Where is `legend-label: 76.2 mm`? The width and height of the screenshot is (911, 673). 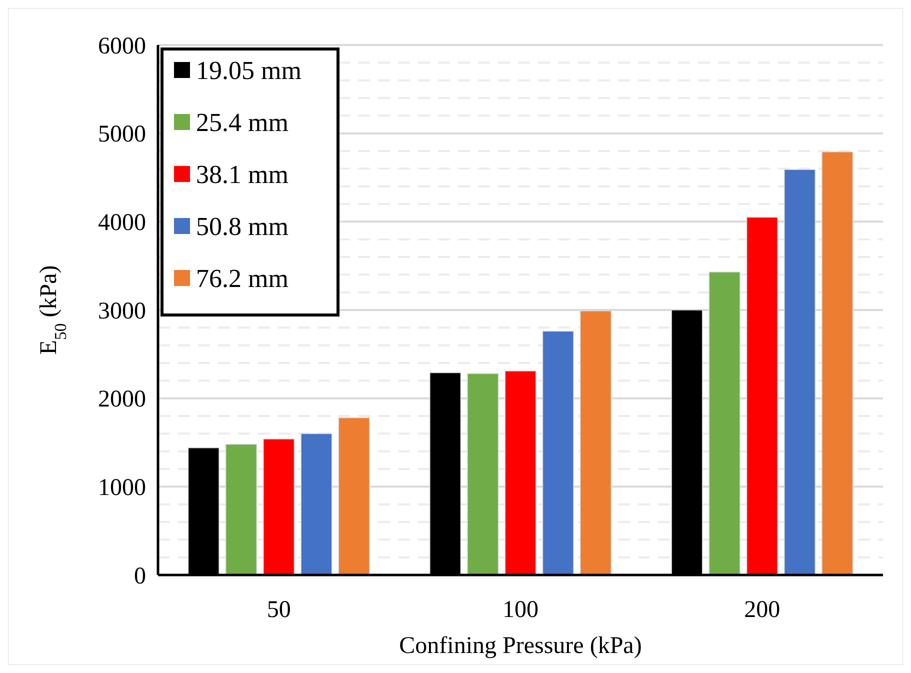
legend-label: 76.2 mm is located at coordinates (242, 279).